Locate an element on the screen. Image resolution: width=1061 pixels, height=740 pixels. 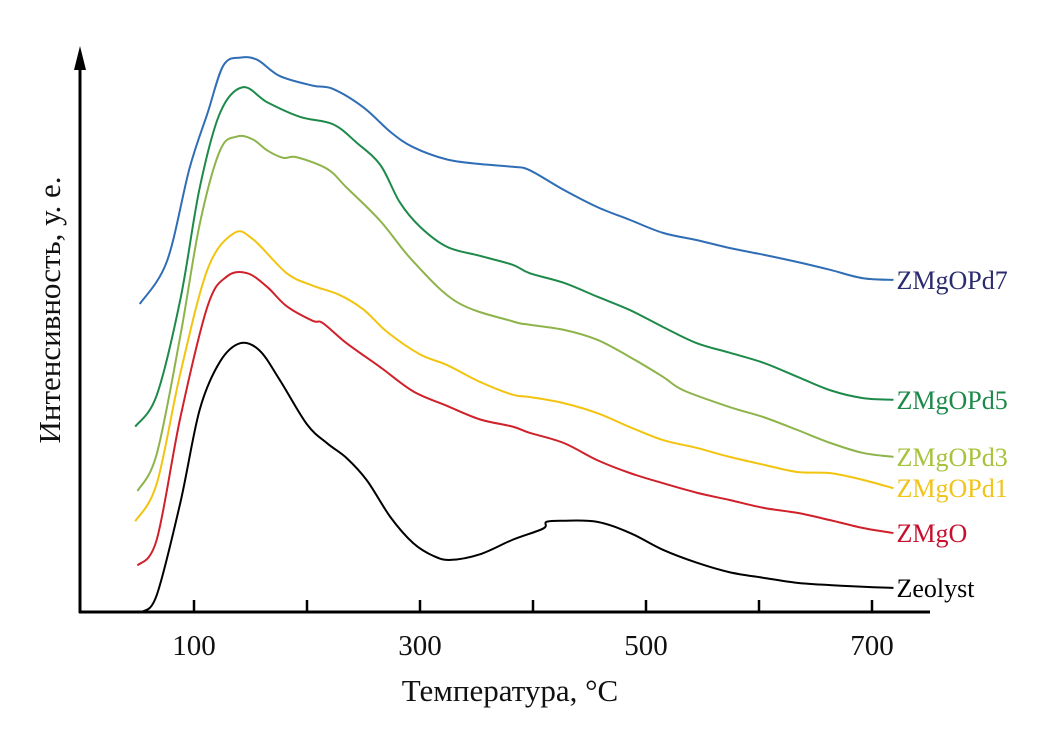
x-tick-label-700: 700 is located at coordinates (872, 646).